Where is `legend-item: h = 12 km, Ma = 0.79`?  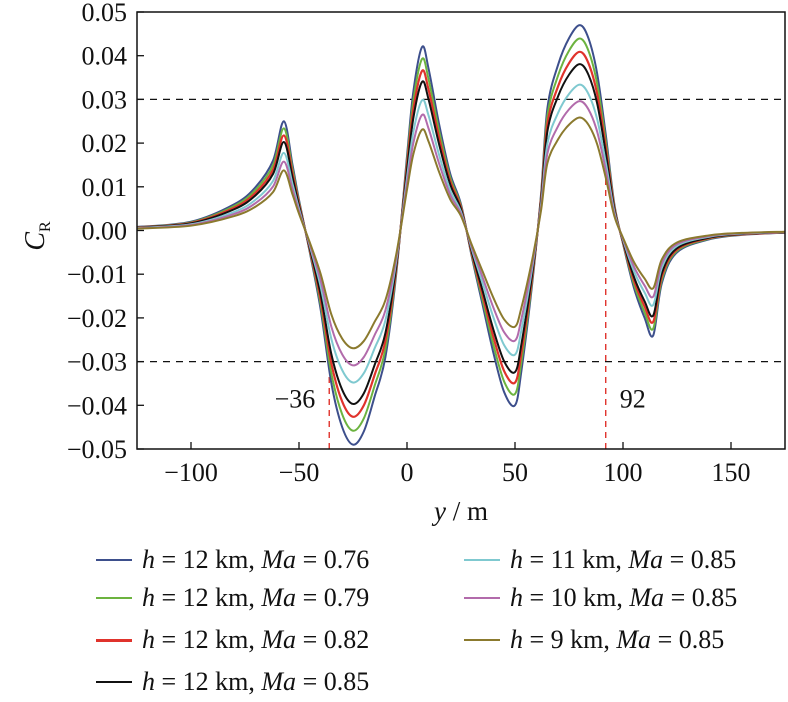 legend-item: h = 12 km, Ma = 0.79 is located at coordinates (232, 598).